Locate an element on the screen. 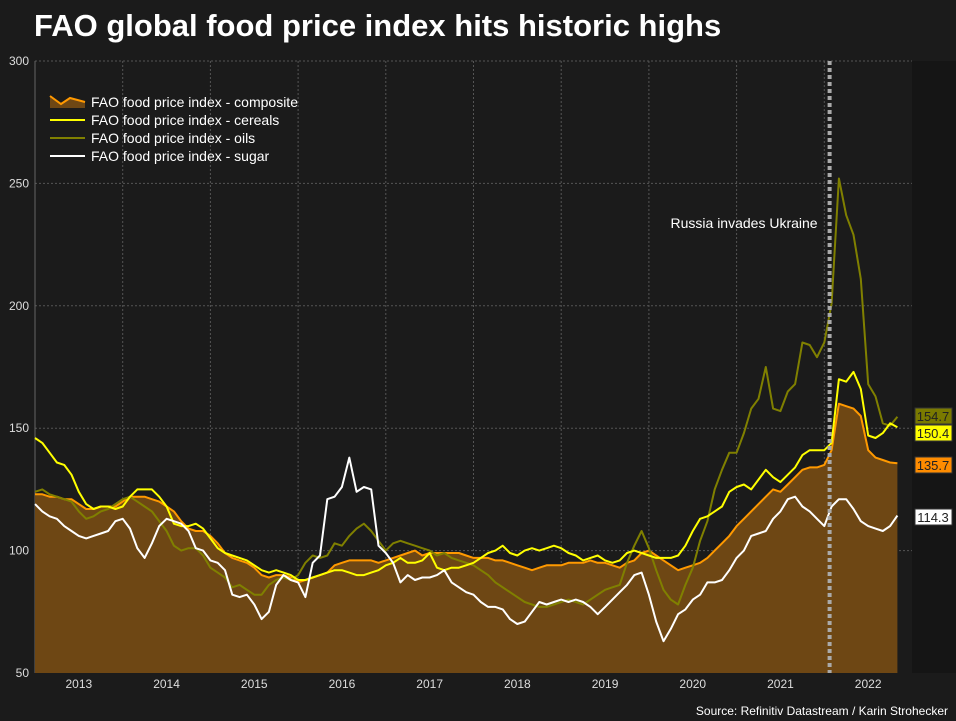 This screenshot has height=721, width=956. x-tick-label: 2016 is located at coordinates (342, 684).